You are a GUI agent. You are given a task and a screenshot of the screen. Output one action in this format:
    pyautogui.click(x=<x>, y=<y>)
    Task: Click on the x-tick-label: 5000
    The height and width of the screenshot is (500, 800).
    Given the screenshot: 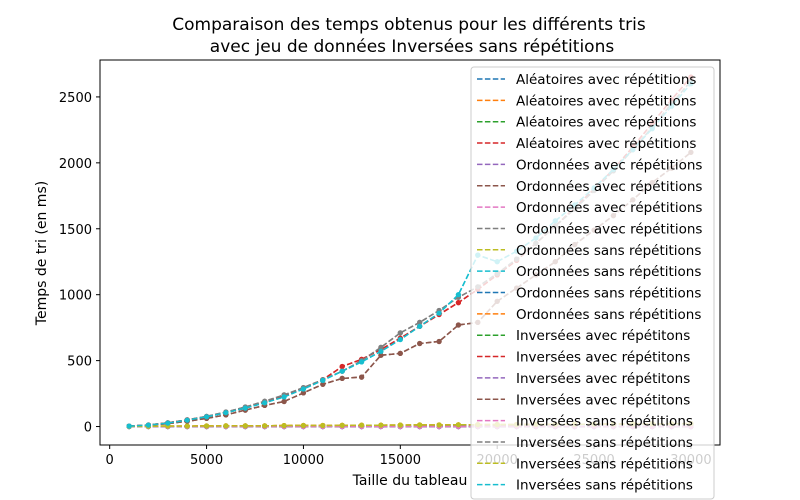 What is the action you would take?
    pyautogui.click(x=206, y=460)
    